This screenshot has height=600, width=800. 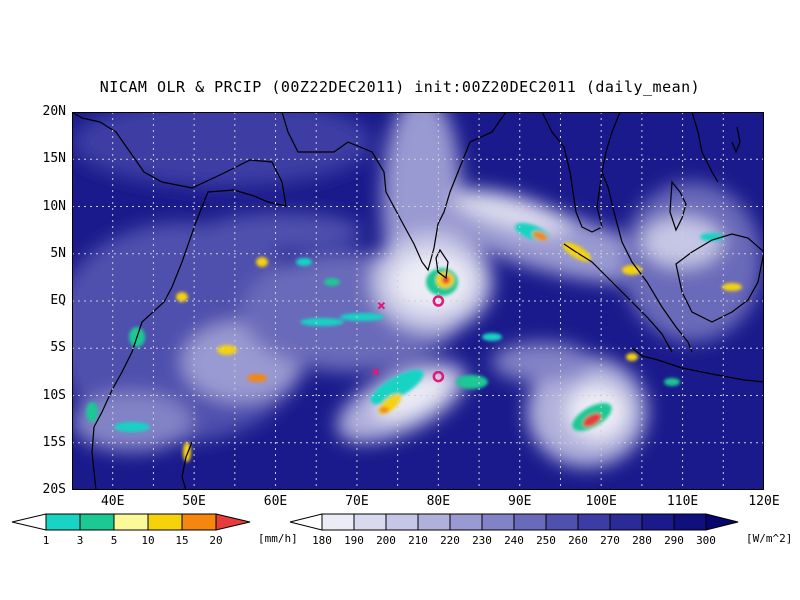 I want to click on lon-tick-label: 80E, so click(x=438, y=501).